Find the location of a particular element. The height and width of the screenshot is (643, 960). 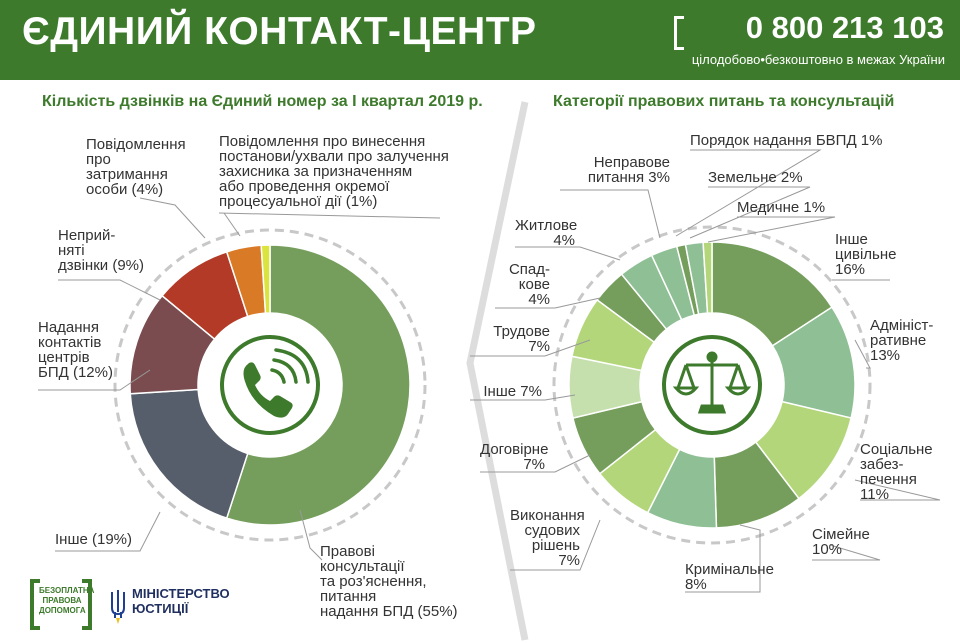

right-label-family: Сімейне 10% is located at coordinates (841, 542).